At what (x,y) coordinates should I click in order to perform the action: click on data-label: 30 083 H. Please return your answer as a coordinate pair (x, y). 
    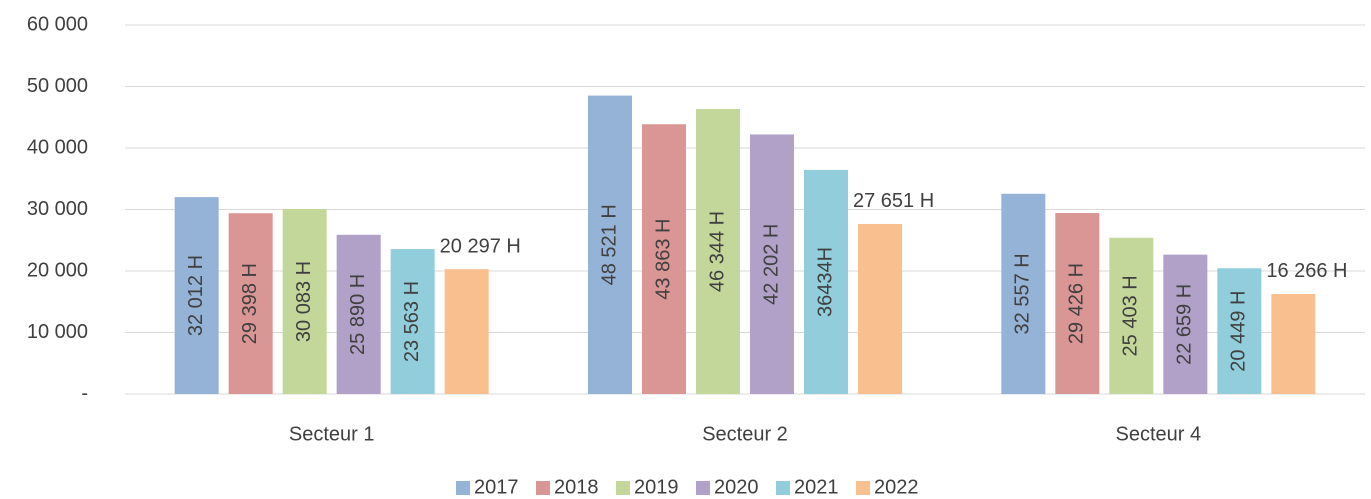
    Looking at the image, I should click on (304, 301).